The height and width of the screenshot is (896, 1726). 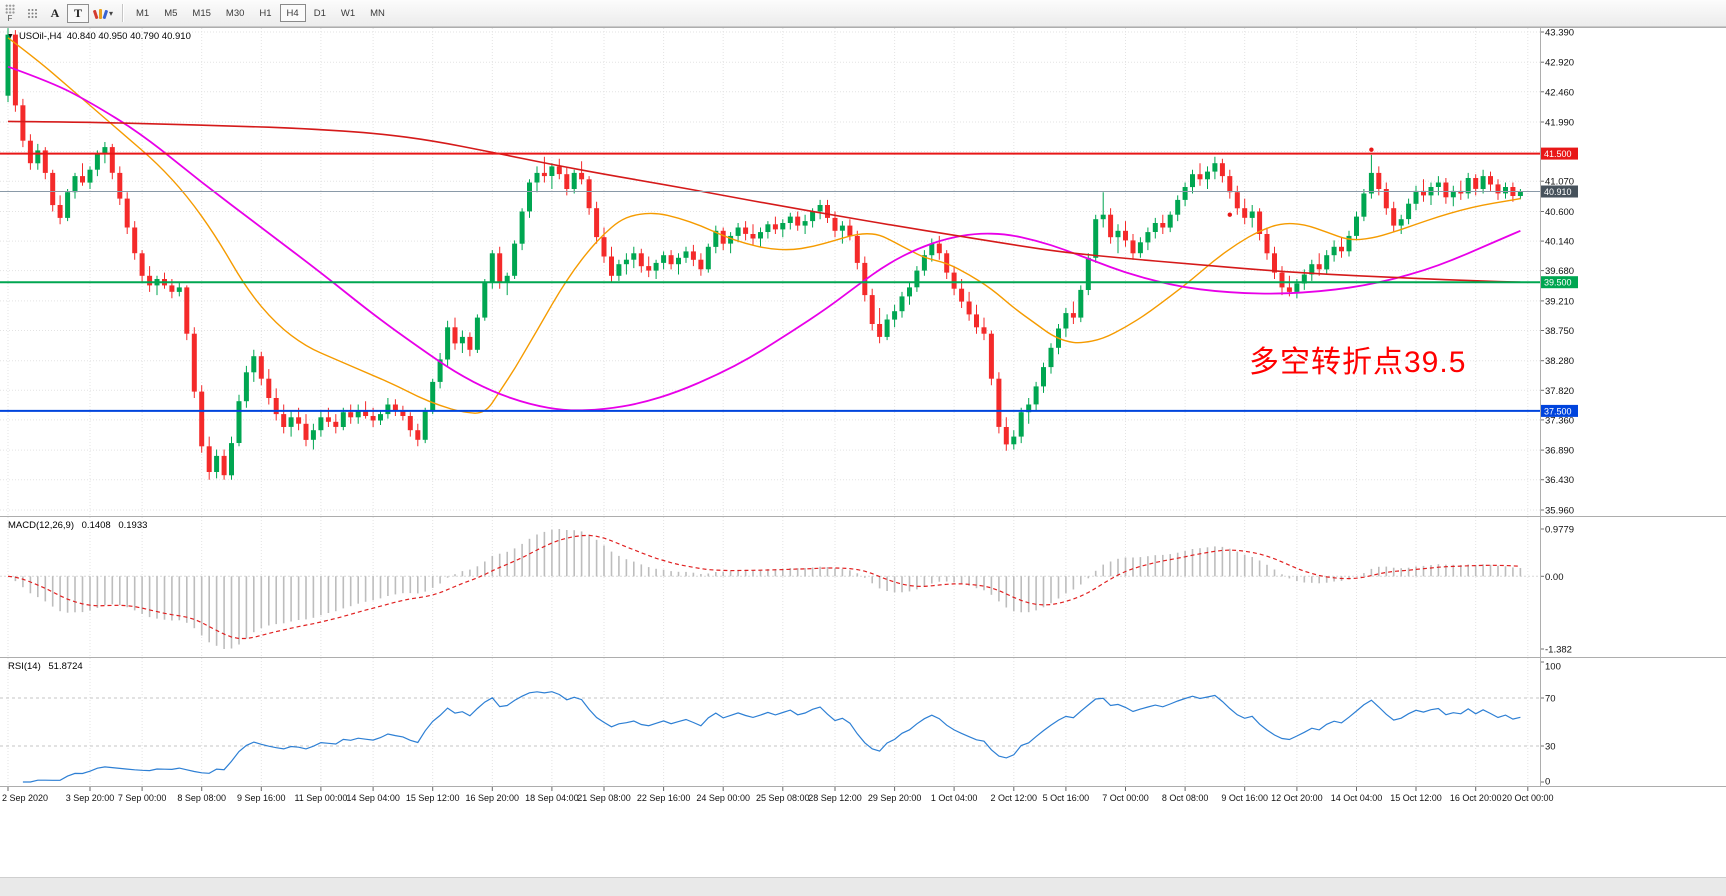 I want to click on hline-badge-41.500: 41.500, so click(x=1559, y=153).